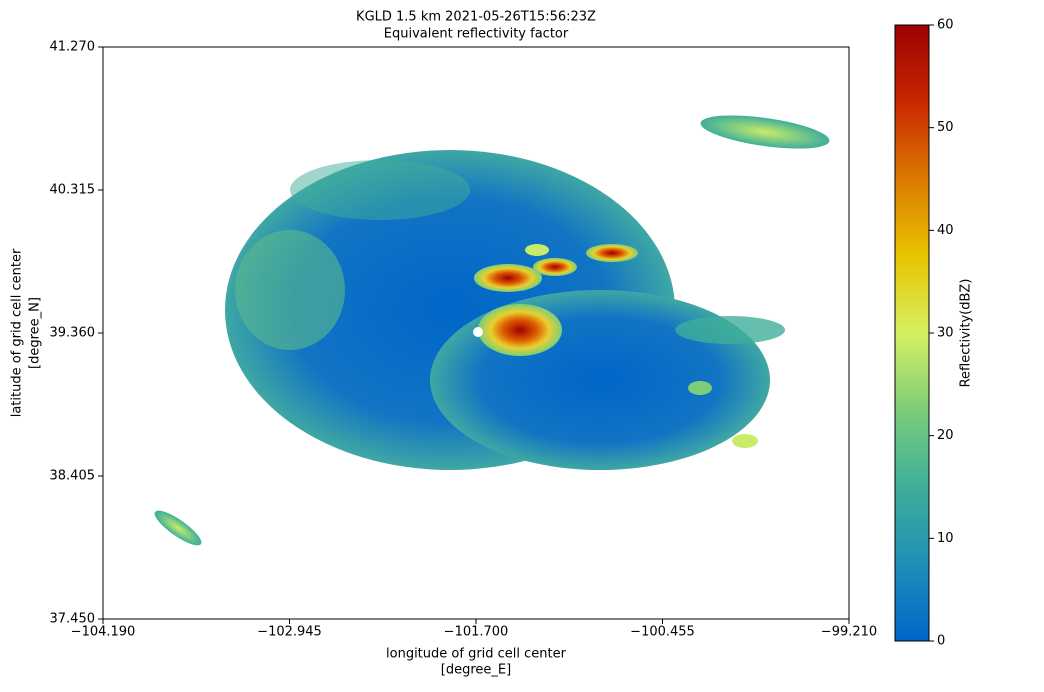 The height and width of the screenshot is (692, 1044). What do you see at coordinates (945, 127) in the screenshot?
I see `colorbar-tick-label: 50` at bounding box center [945, 127].